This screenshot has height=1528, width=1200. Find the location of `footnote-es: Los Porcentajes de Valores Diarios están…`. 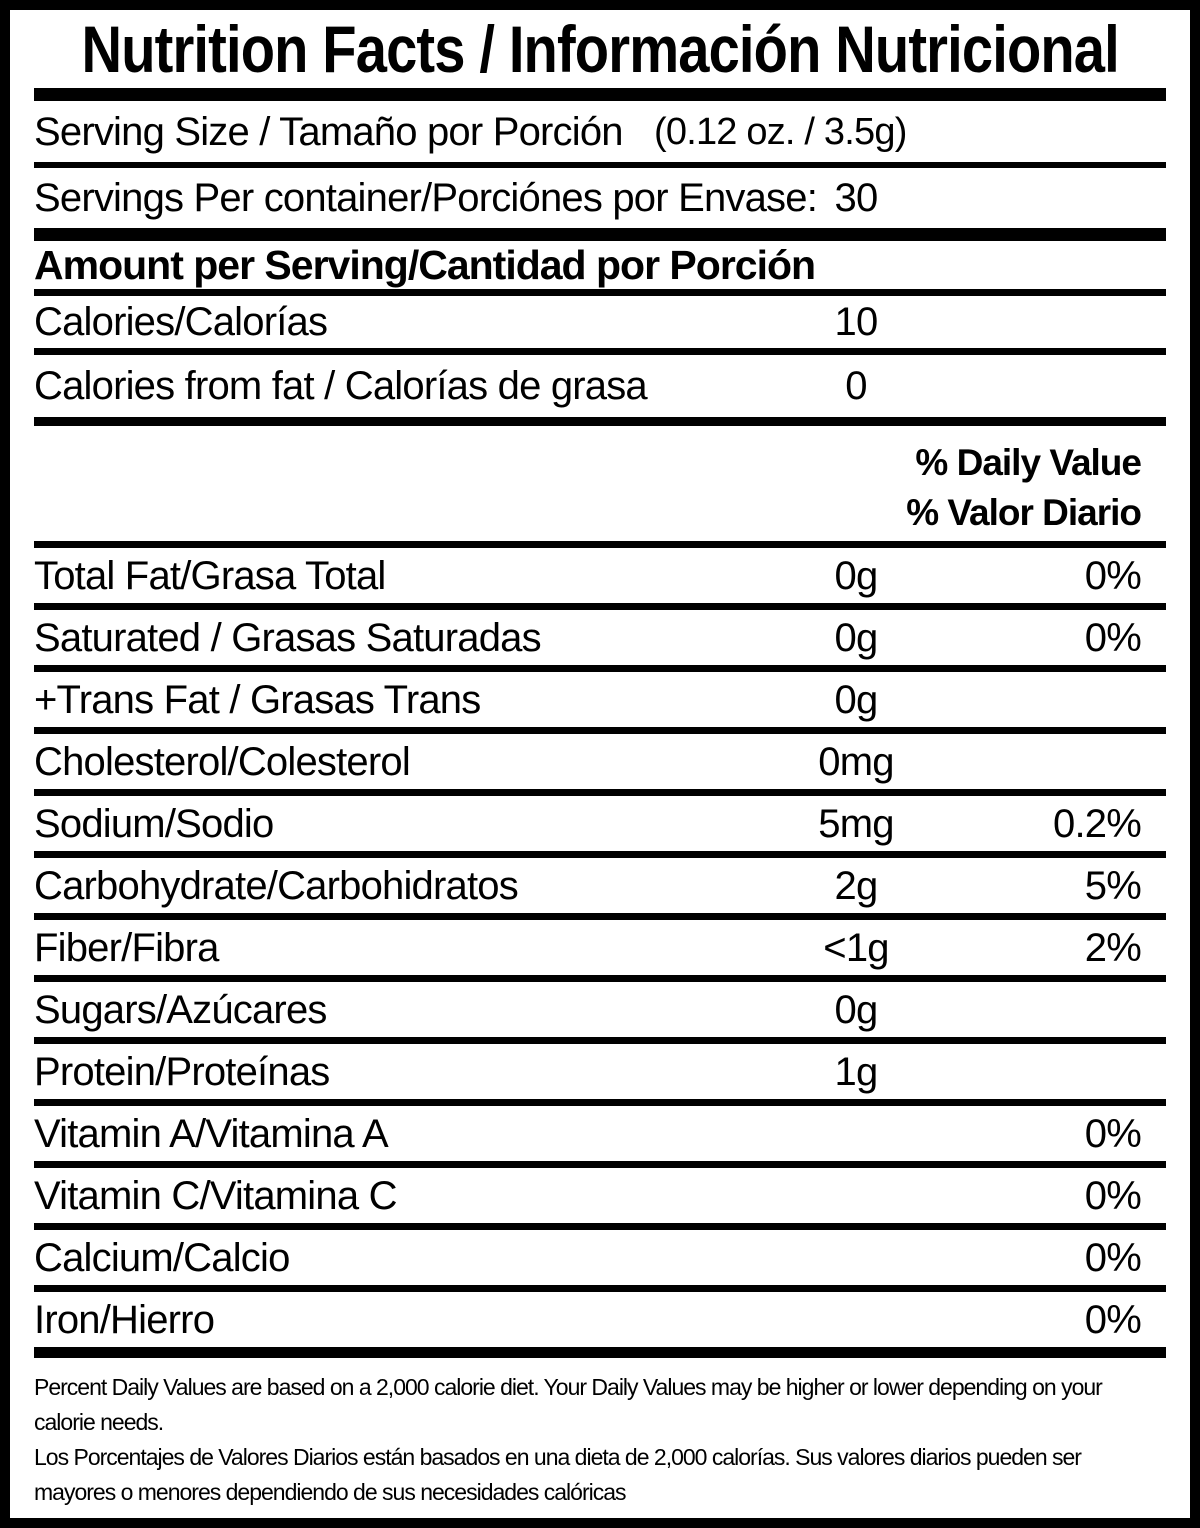

footnote-es: Los Porcentajes de Valores Diarios están… is located at coordinates (558, 1474).